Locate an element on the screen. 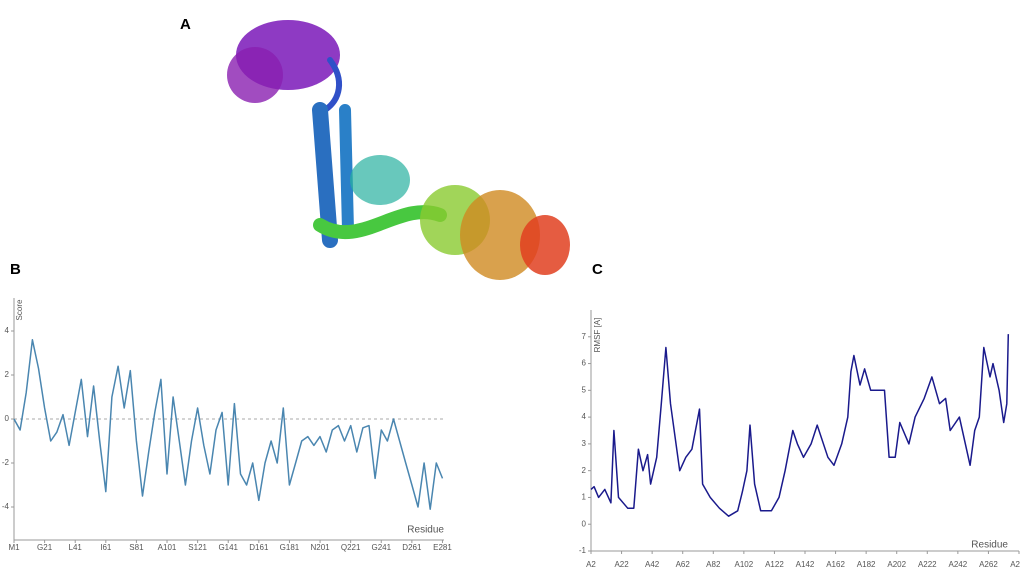  x-tick-label: D161 is located at coordinates (259, 547).